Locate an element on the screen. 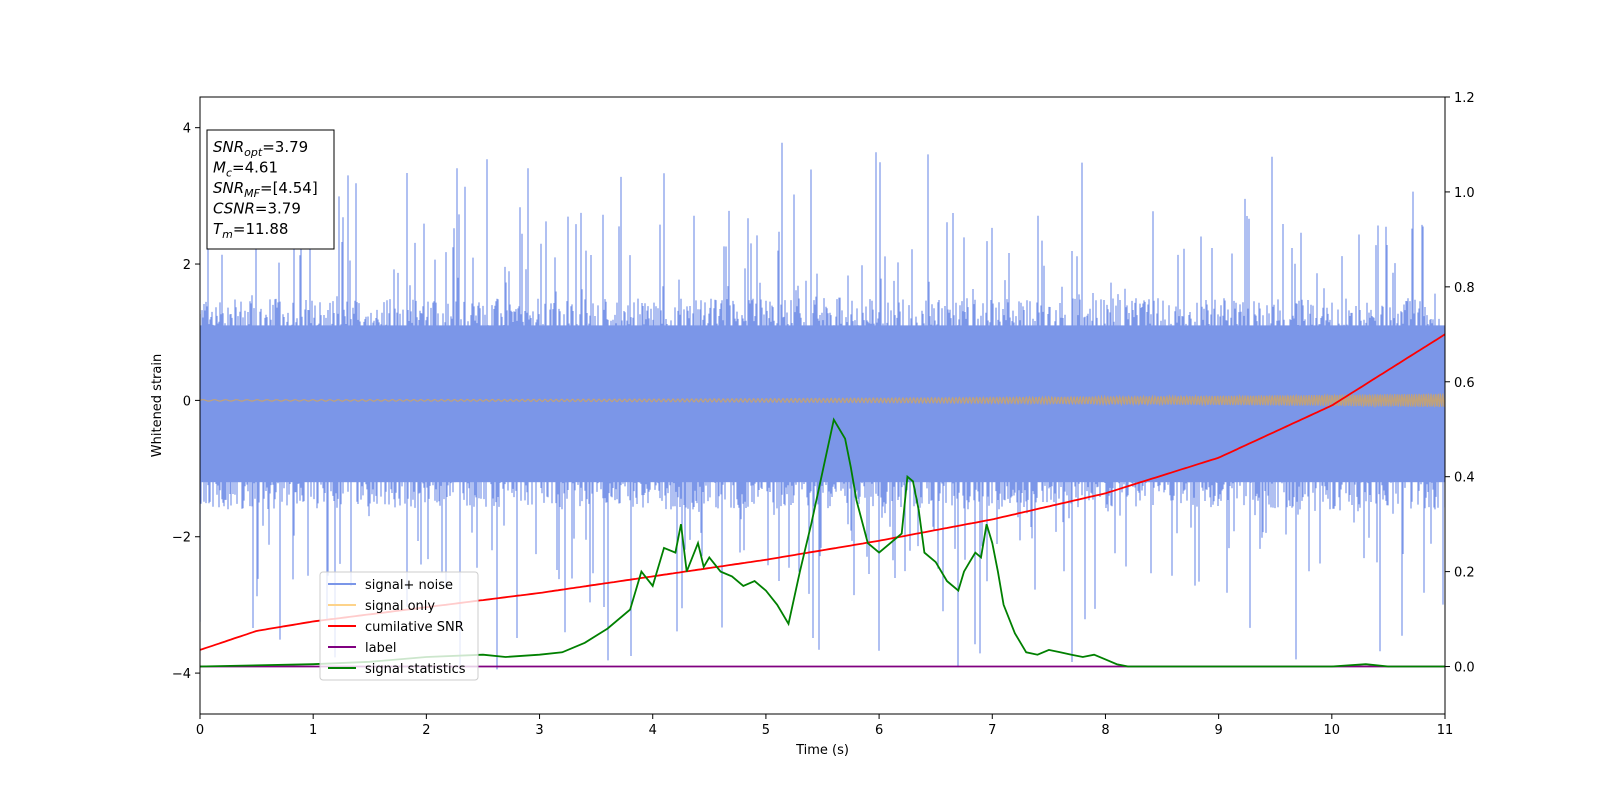 This screenshot has height=800, width=1600. info-line: CSNR=3.79 is located at coordinates (257, 209).